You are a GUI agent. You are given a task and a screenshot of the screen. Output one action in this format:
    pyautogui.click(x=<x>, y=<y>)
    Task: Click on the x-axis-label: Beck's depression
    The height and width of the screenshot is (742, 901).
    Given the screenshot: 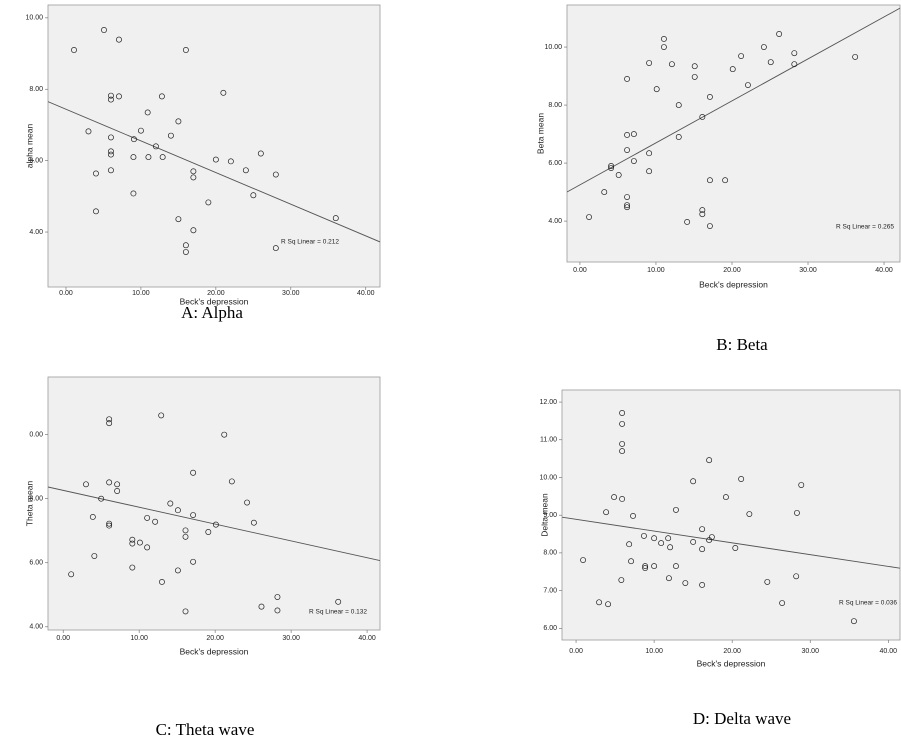 What is the action you would take?
    pyautogui.click(x=733, y=284)
    